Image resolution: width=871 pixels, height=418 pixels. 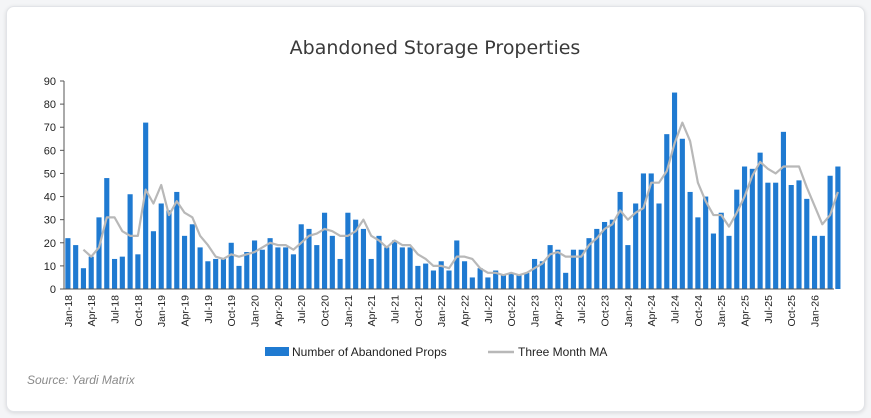 What do you see at coordinates (116, 309) in the screenshot?
I see `x-tick-label: Jul-18` at bounding box center [116, 309].